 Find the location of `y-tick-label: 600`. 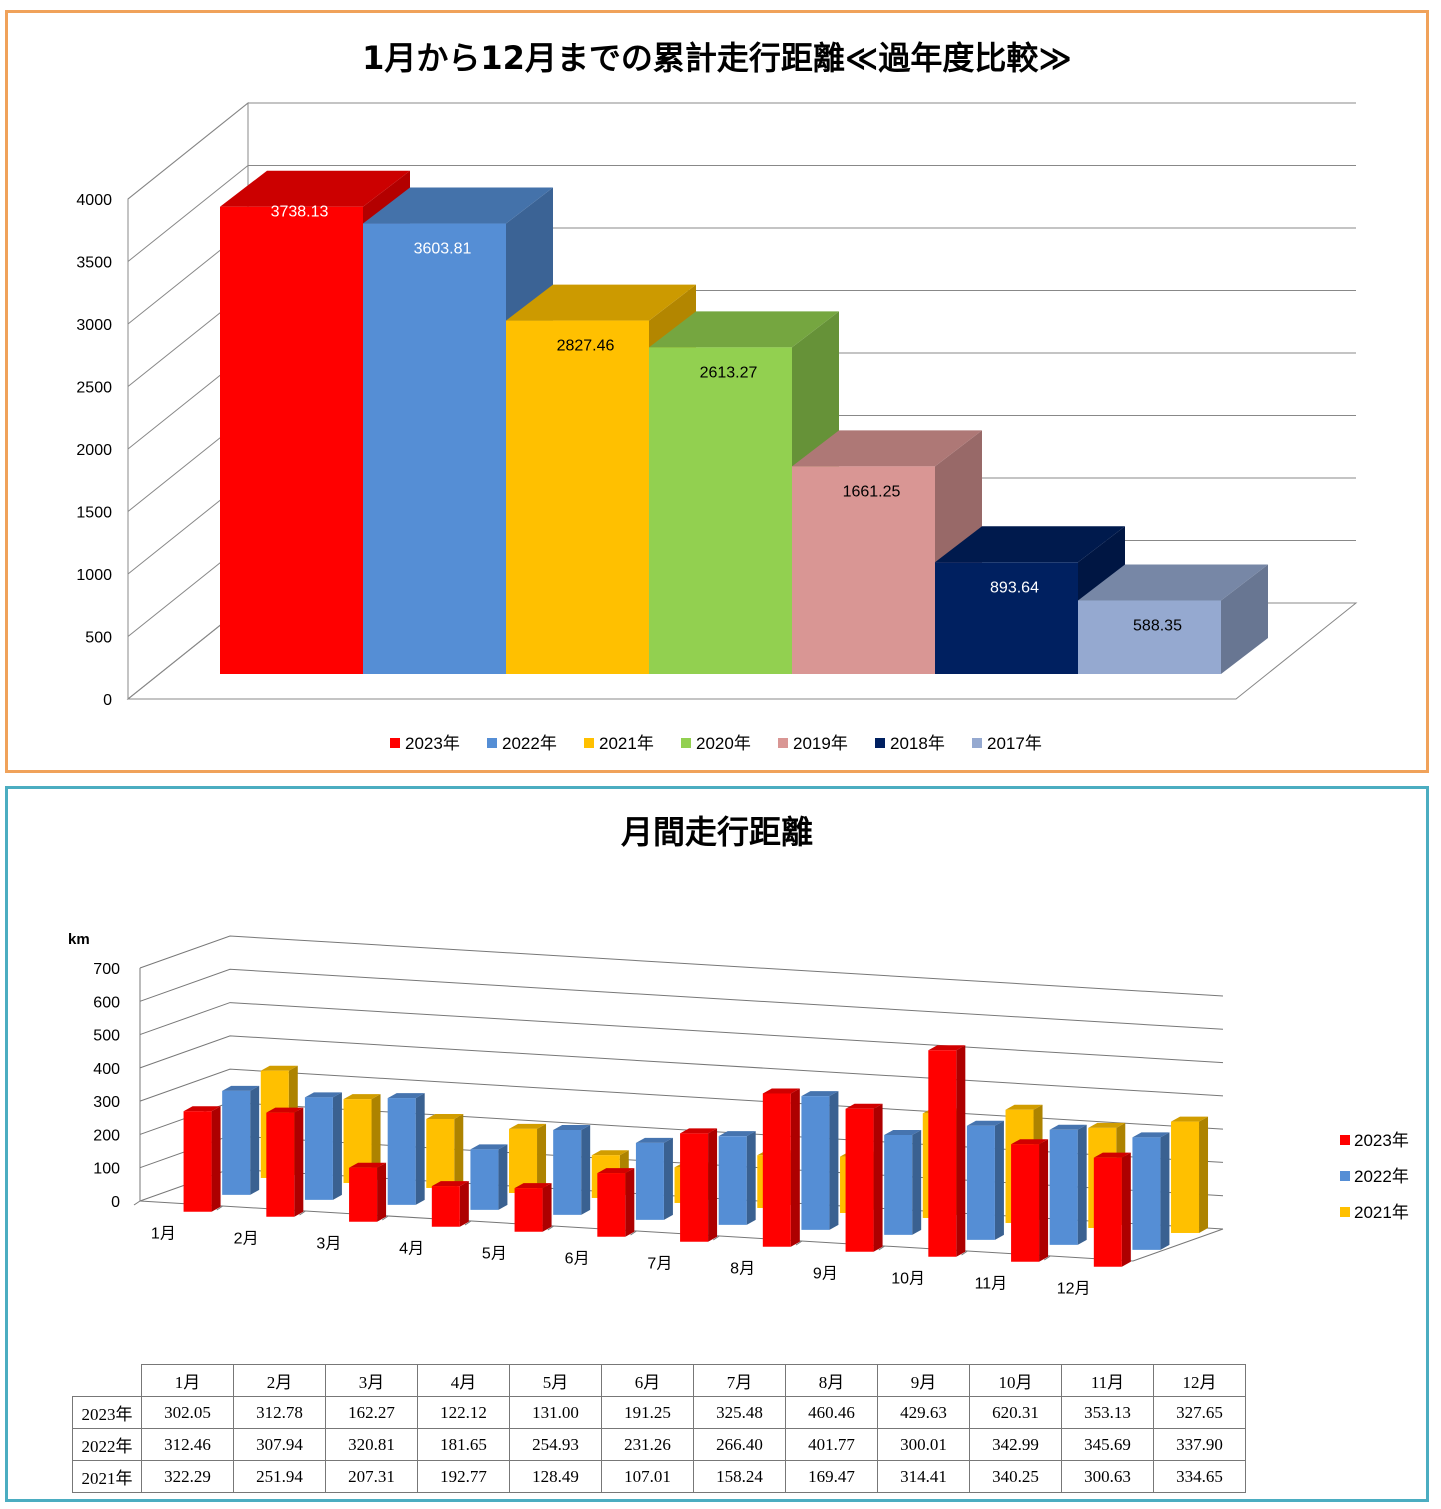

y-tick-label: 600 is located at coordinates (106, 1002).